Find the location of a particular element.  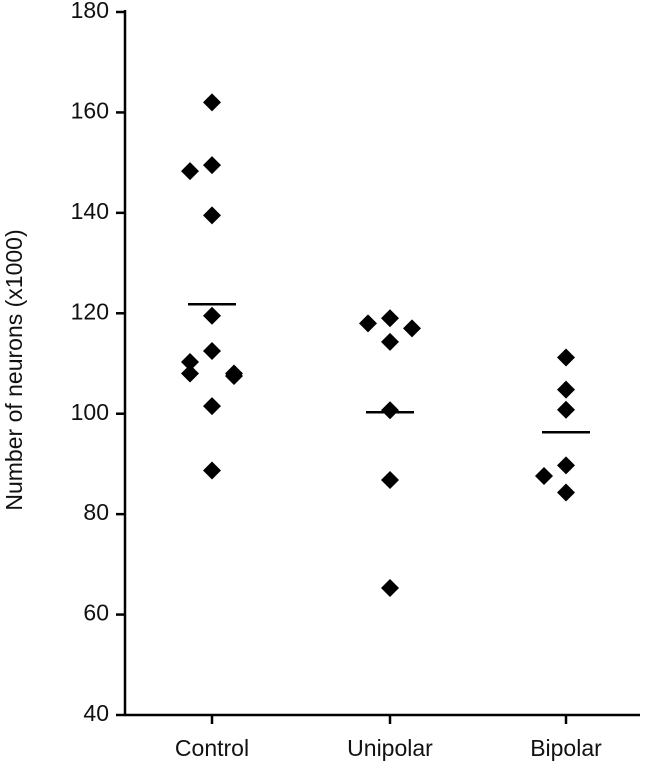

y-tick-label: 100 is located at coordinates (90, 412).